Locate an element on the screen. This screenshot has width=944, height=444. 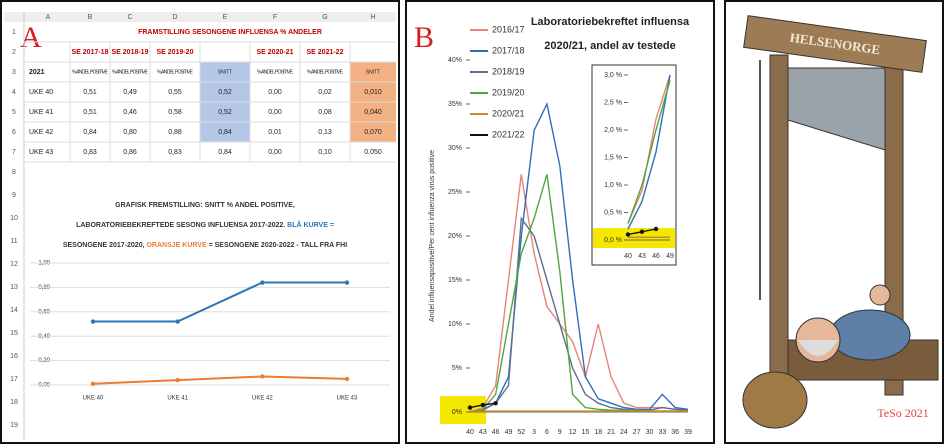
cell: UKE 42 is located at coordinates (41, 132).